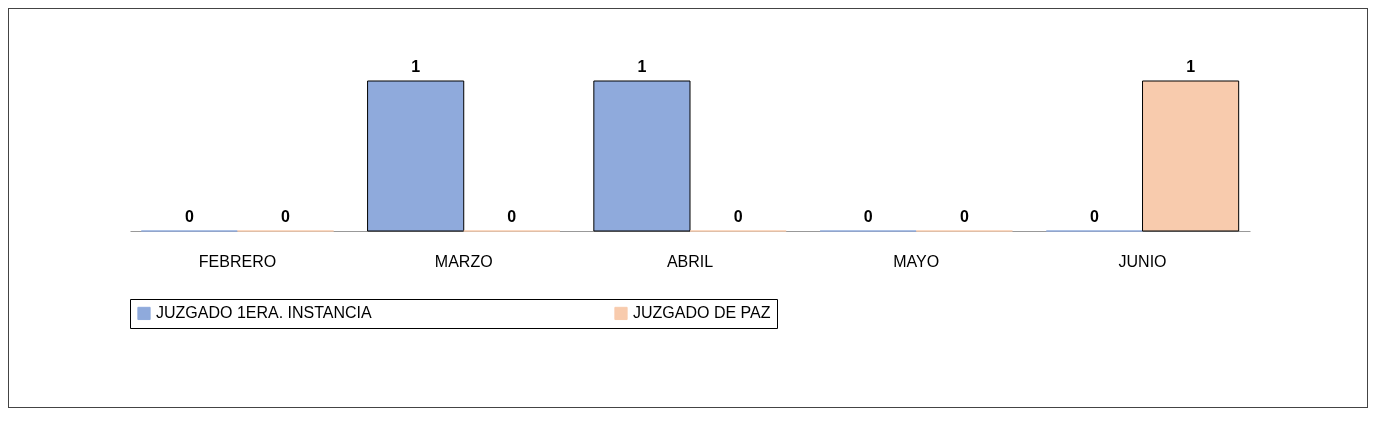 This screenshot has width=1383, height=425. I want to click on legend-label: JUZGADO DE PAZ, so click(702, 313).